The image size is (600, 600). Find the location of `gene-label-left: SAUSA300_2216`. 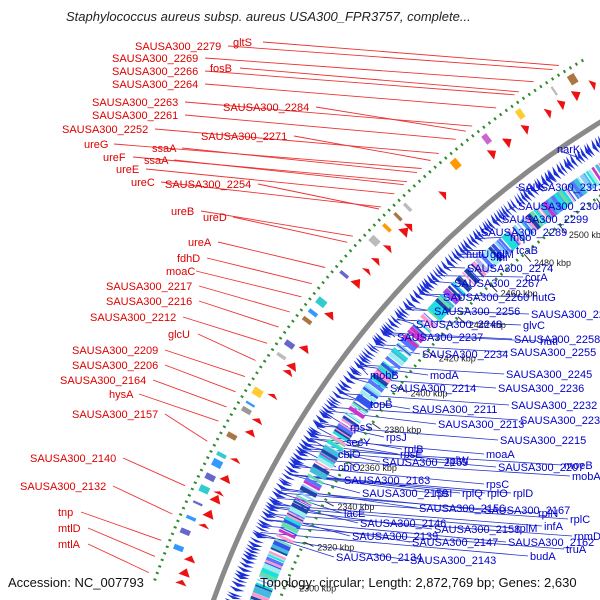

gene-label-left: SAUSA300_2216 is located at coordinates (149, 302).